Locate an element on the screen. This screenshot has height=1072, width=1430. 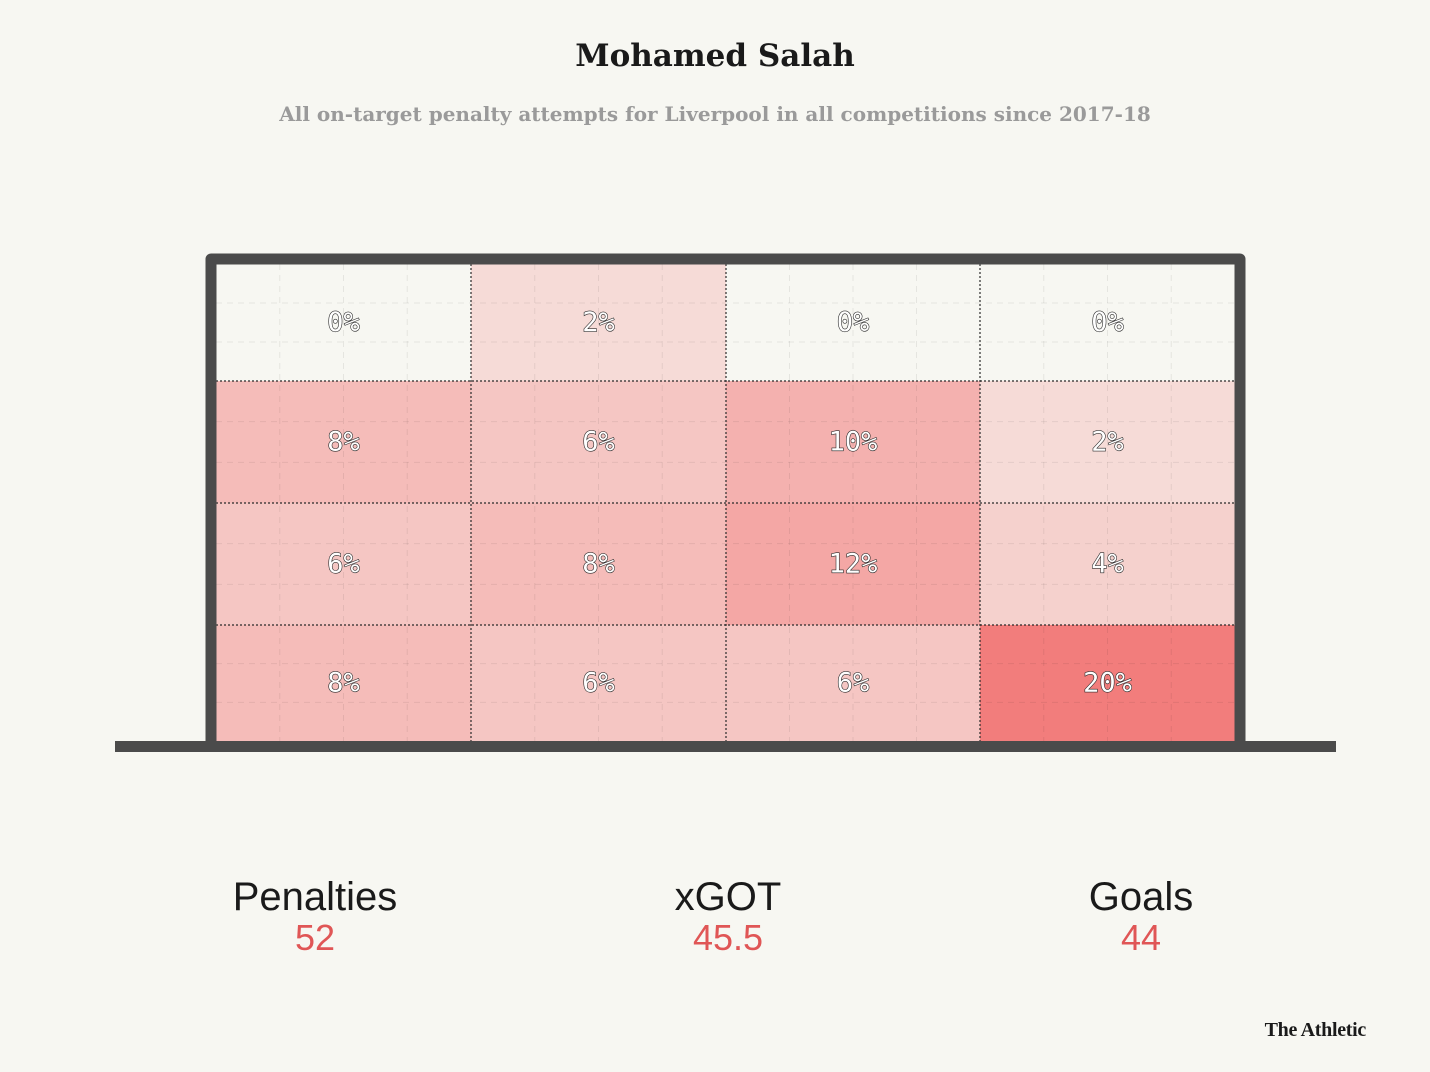
chart-title: Mohamed Salah is located at coordinates (715, 56).